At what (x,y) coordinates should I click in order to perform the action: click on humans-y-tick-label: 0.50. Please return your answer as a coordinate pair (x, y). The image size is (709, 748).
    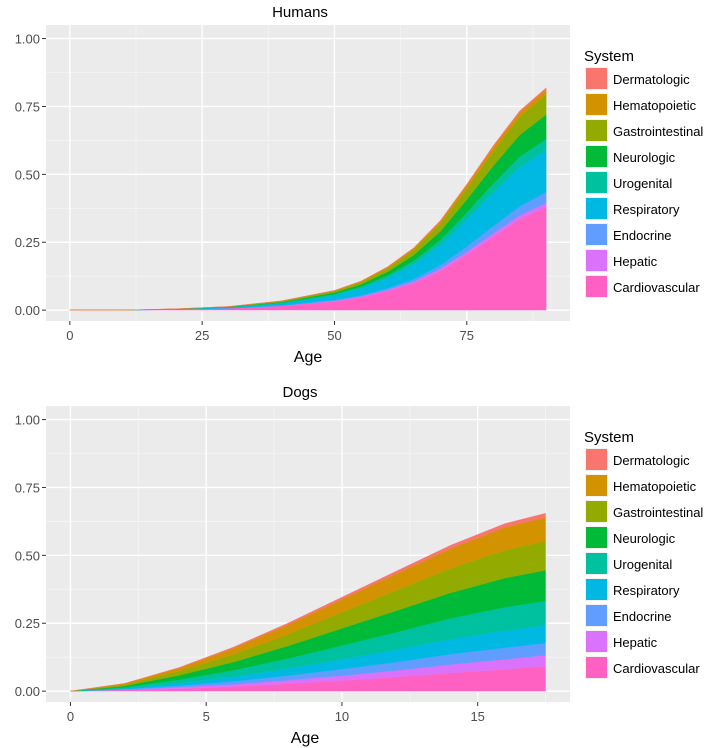
    Looking at the image, I should click on (27, 174).